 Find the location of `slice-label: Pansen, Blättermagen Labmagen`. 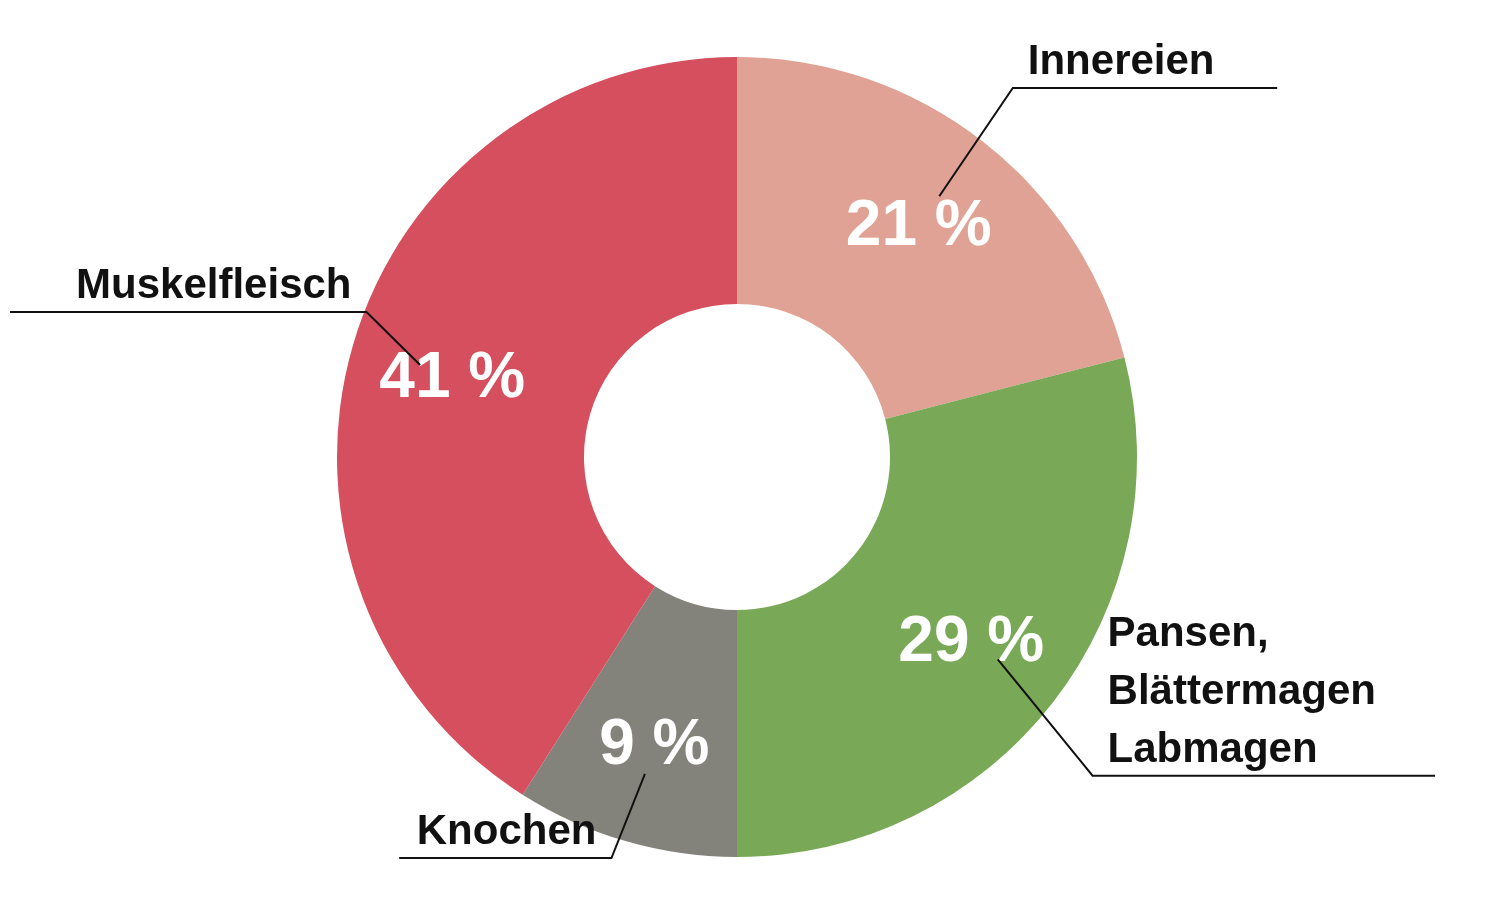

slice-label: Pansen, Blättermagen Labmagen is located at coordinates (1241, 689).